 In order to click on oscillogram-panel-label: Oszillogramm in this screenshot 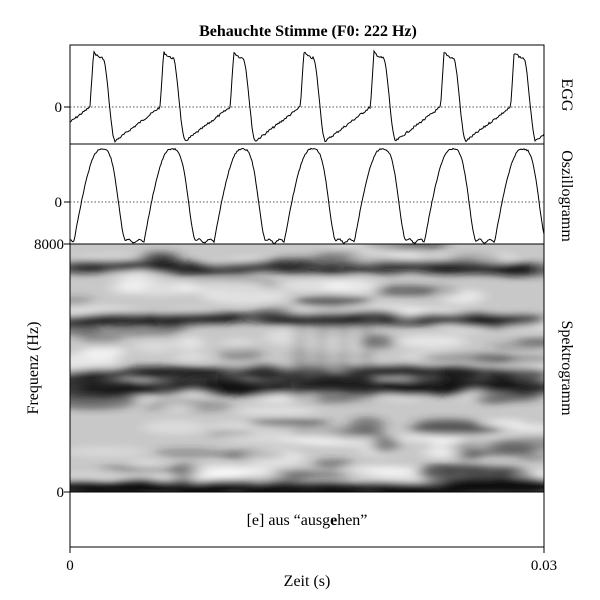, I will do `click(566, 196)`.